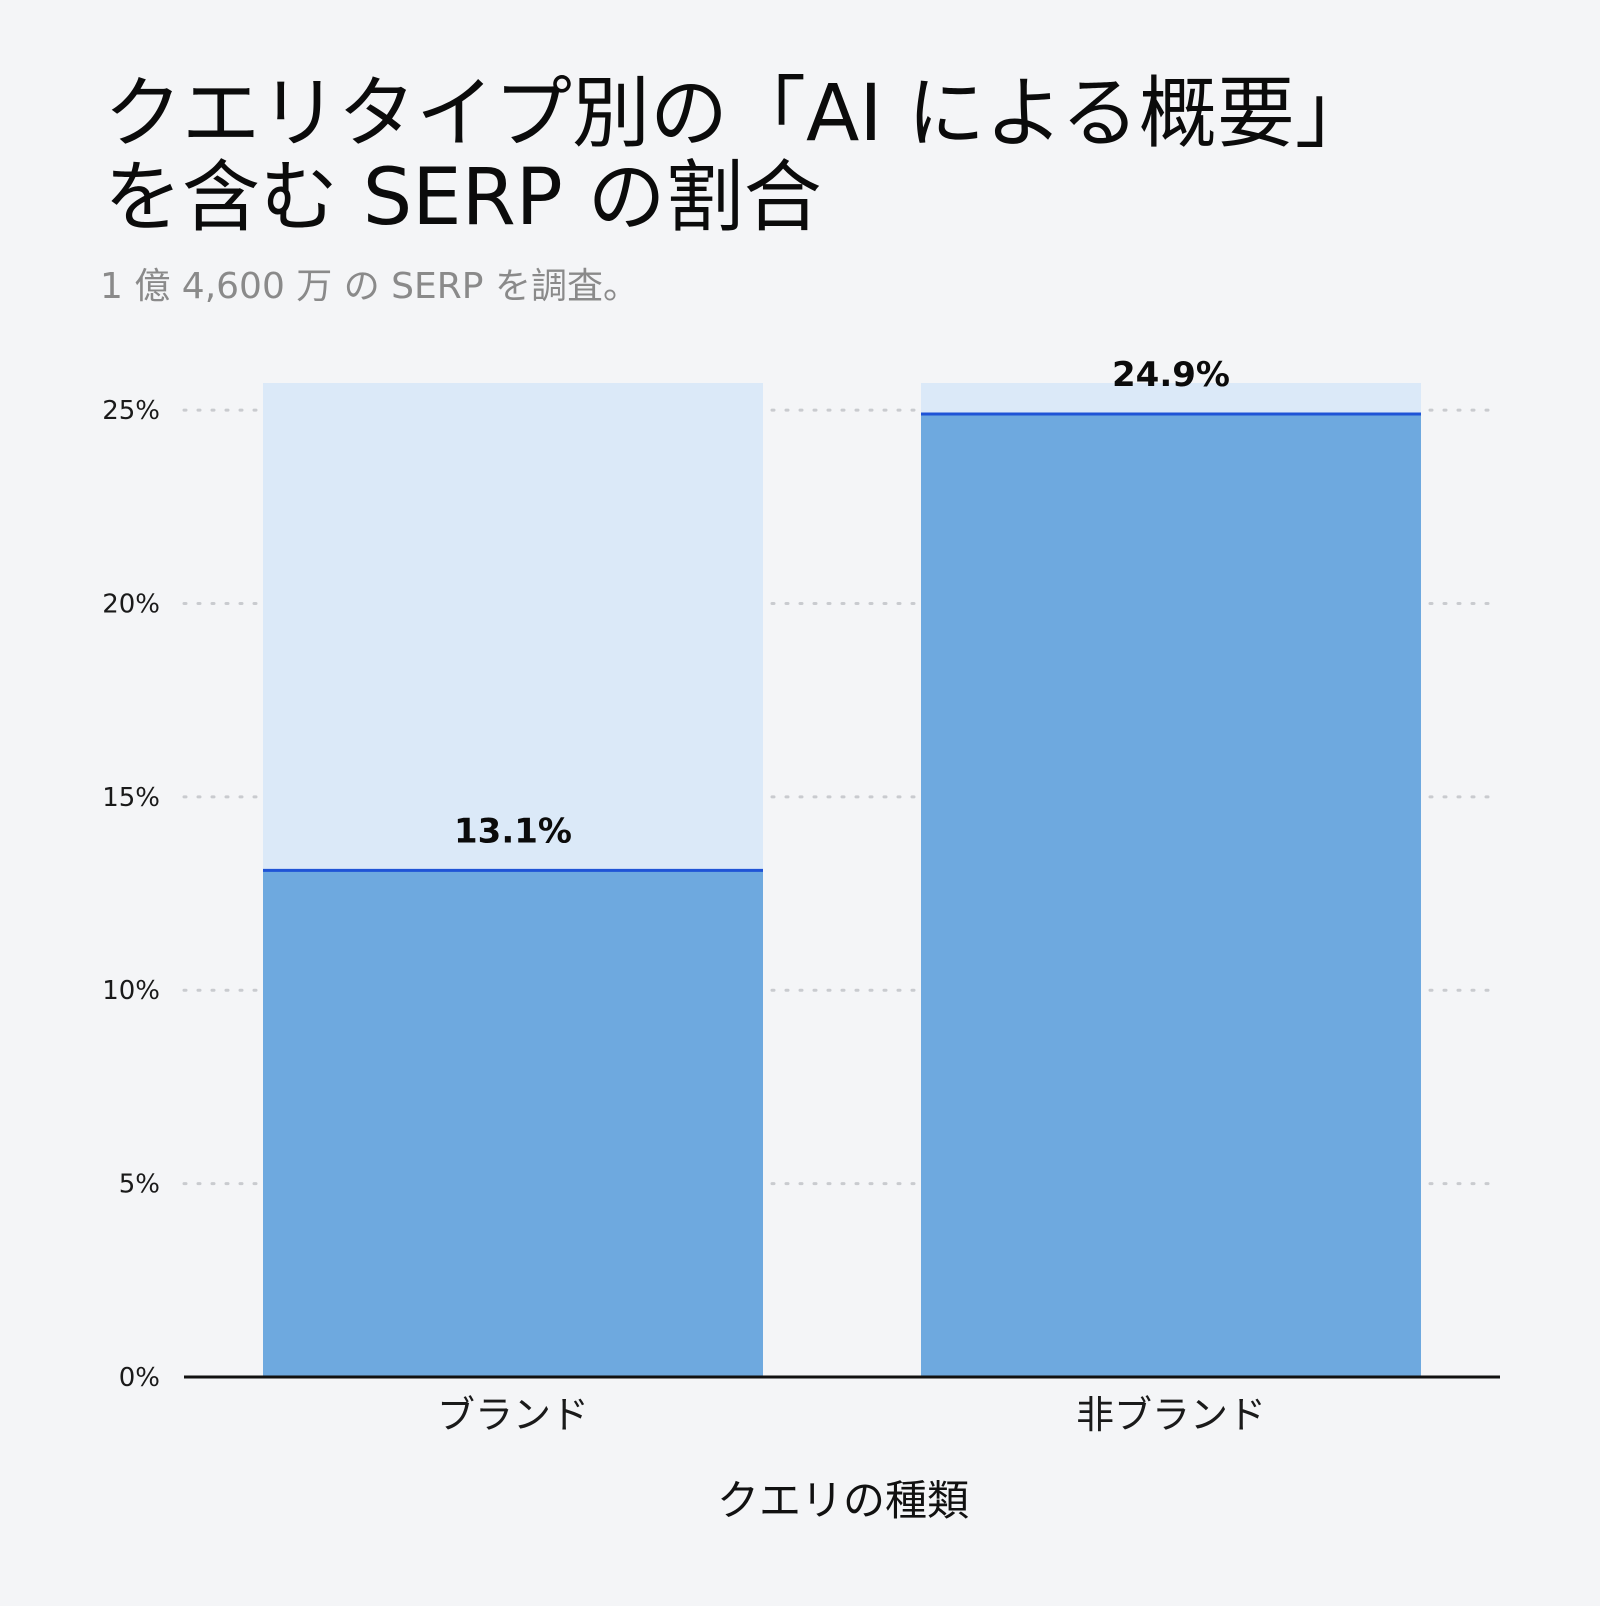  What do you see at coordinates (843, 1500) in the screenshot?
I see `x-axis-title: クエリの種類` at bounding box center [843, 1500].